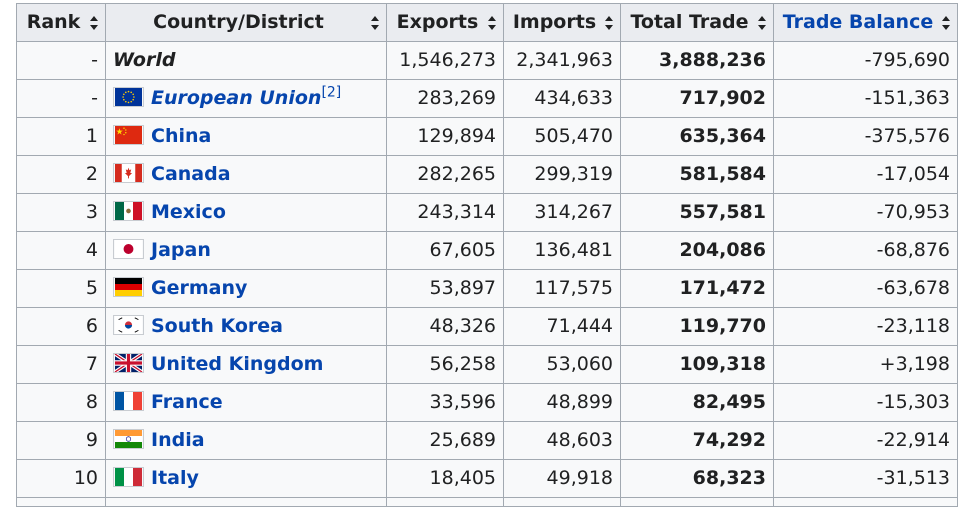 Image resolution: width=965 pixels, height=509 pixels. I want to click on imports-cell: 299,319, so click(562, 174).